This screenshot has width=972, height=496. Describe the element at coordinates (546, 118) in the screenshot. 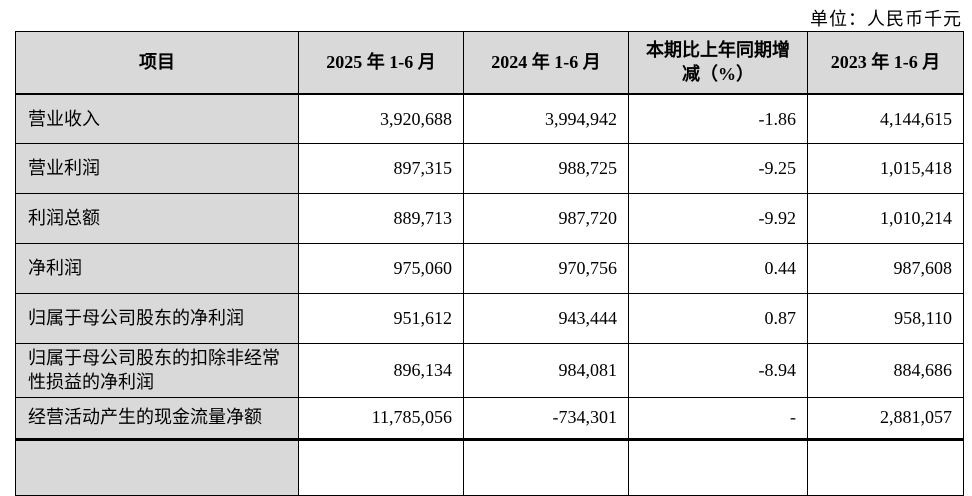

I see `value-cell-2024: 3,994,942` at that location.